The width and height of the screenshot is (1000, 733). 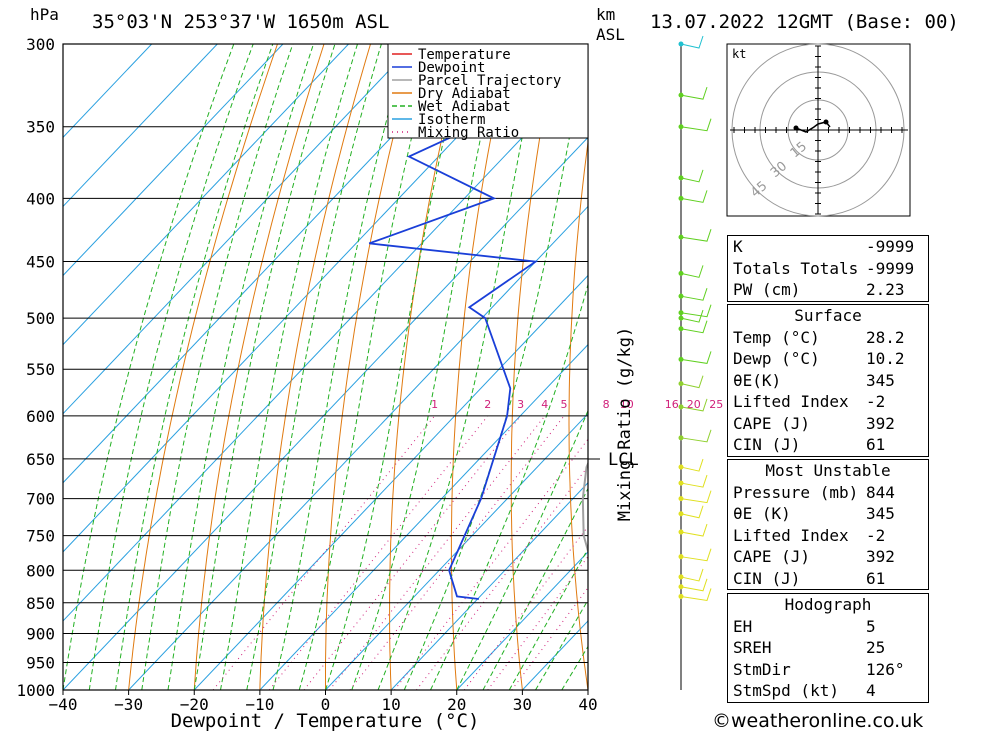 I want to click on index-row: StmDir 126°, so click(x=828, y=670).